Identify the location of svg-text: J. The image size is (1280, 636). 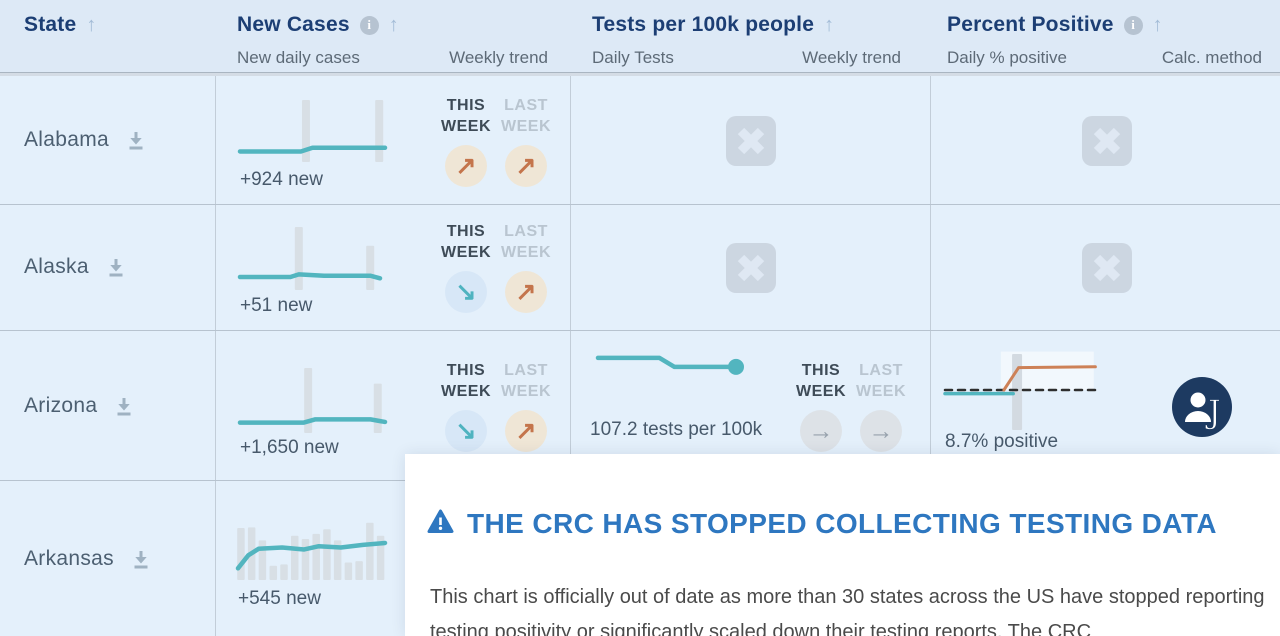
(1213, 412).